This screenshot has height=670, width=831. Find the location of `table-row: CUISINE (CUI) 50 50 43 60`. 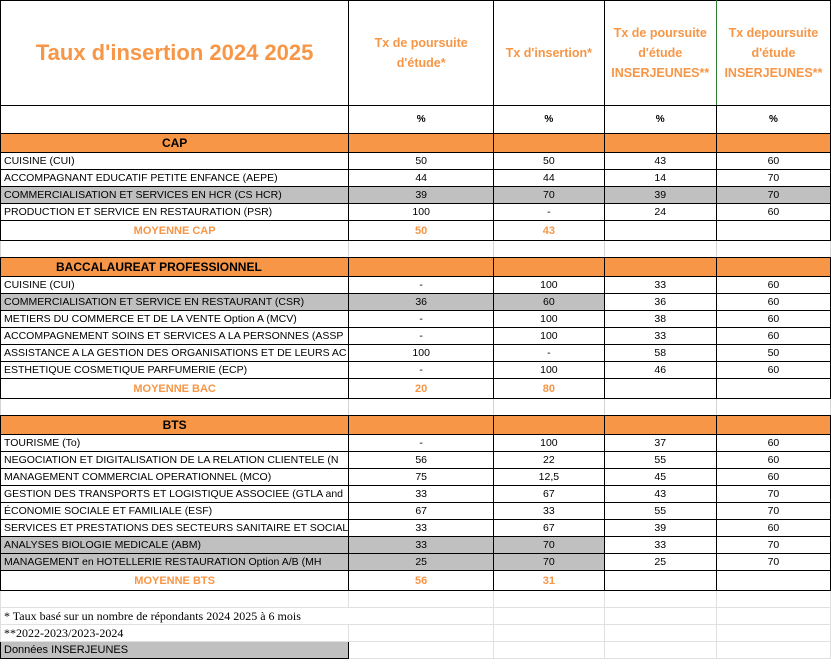

table-row: CUISINE (CUI) 50 50 43 60 is located at coordinates (415, 161).